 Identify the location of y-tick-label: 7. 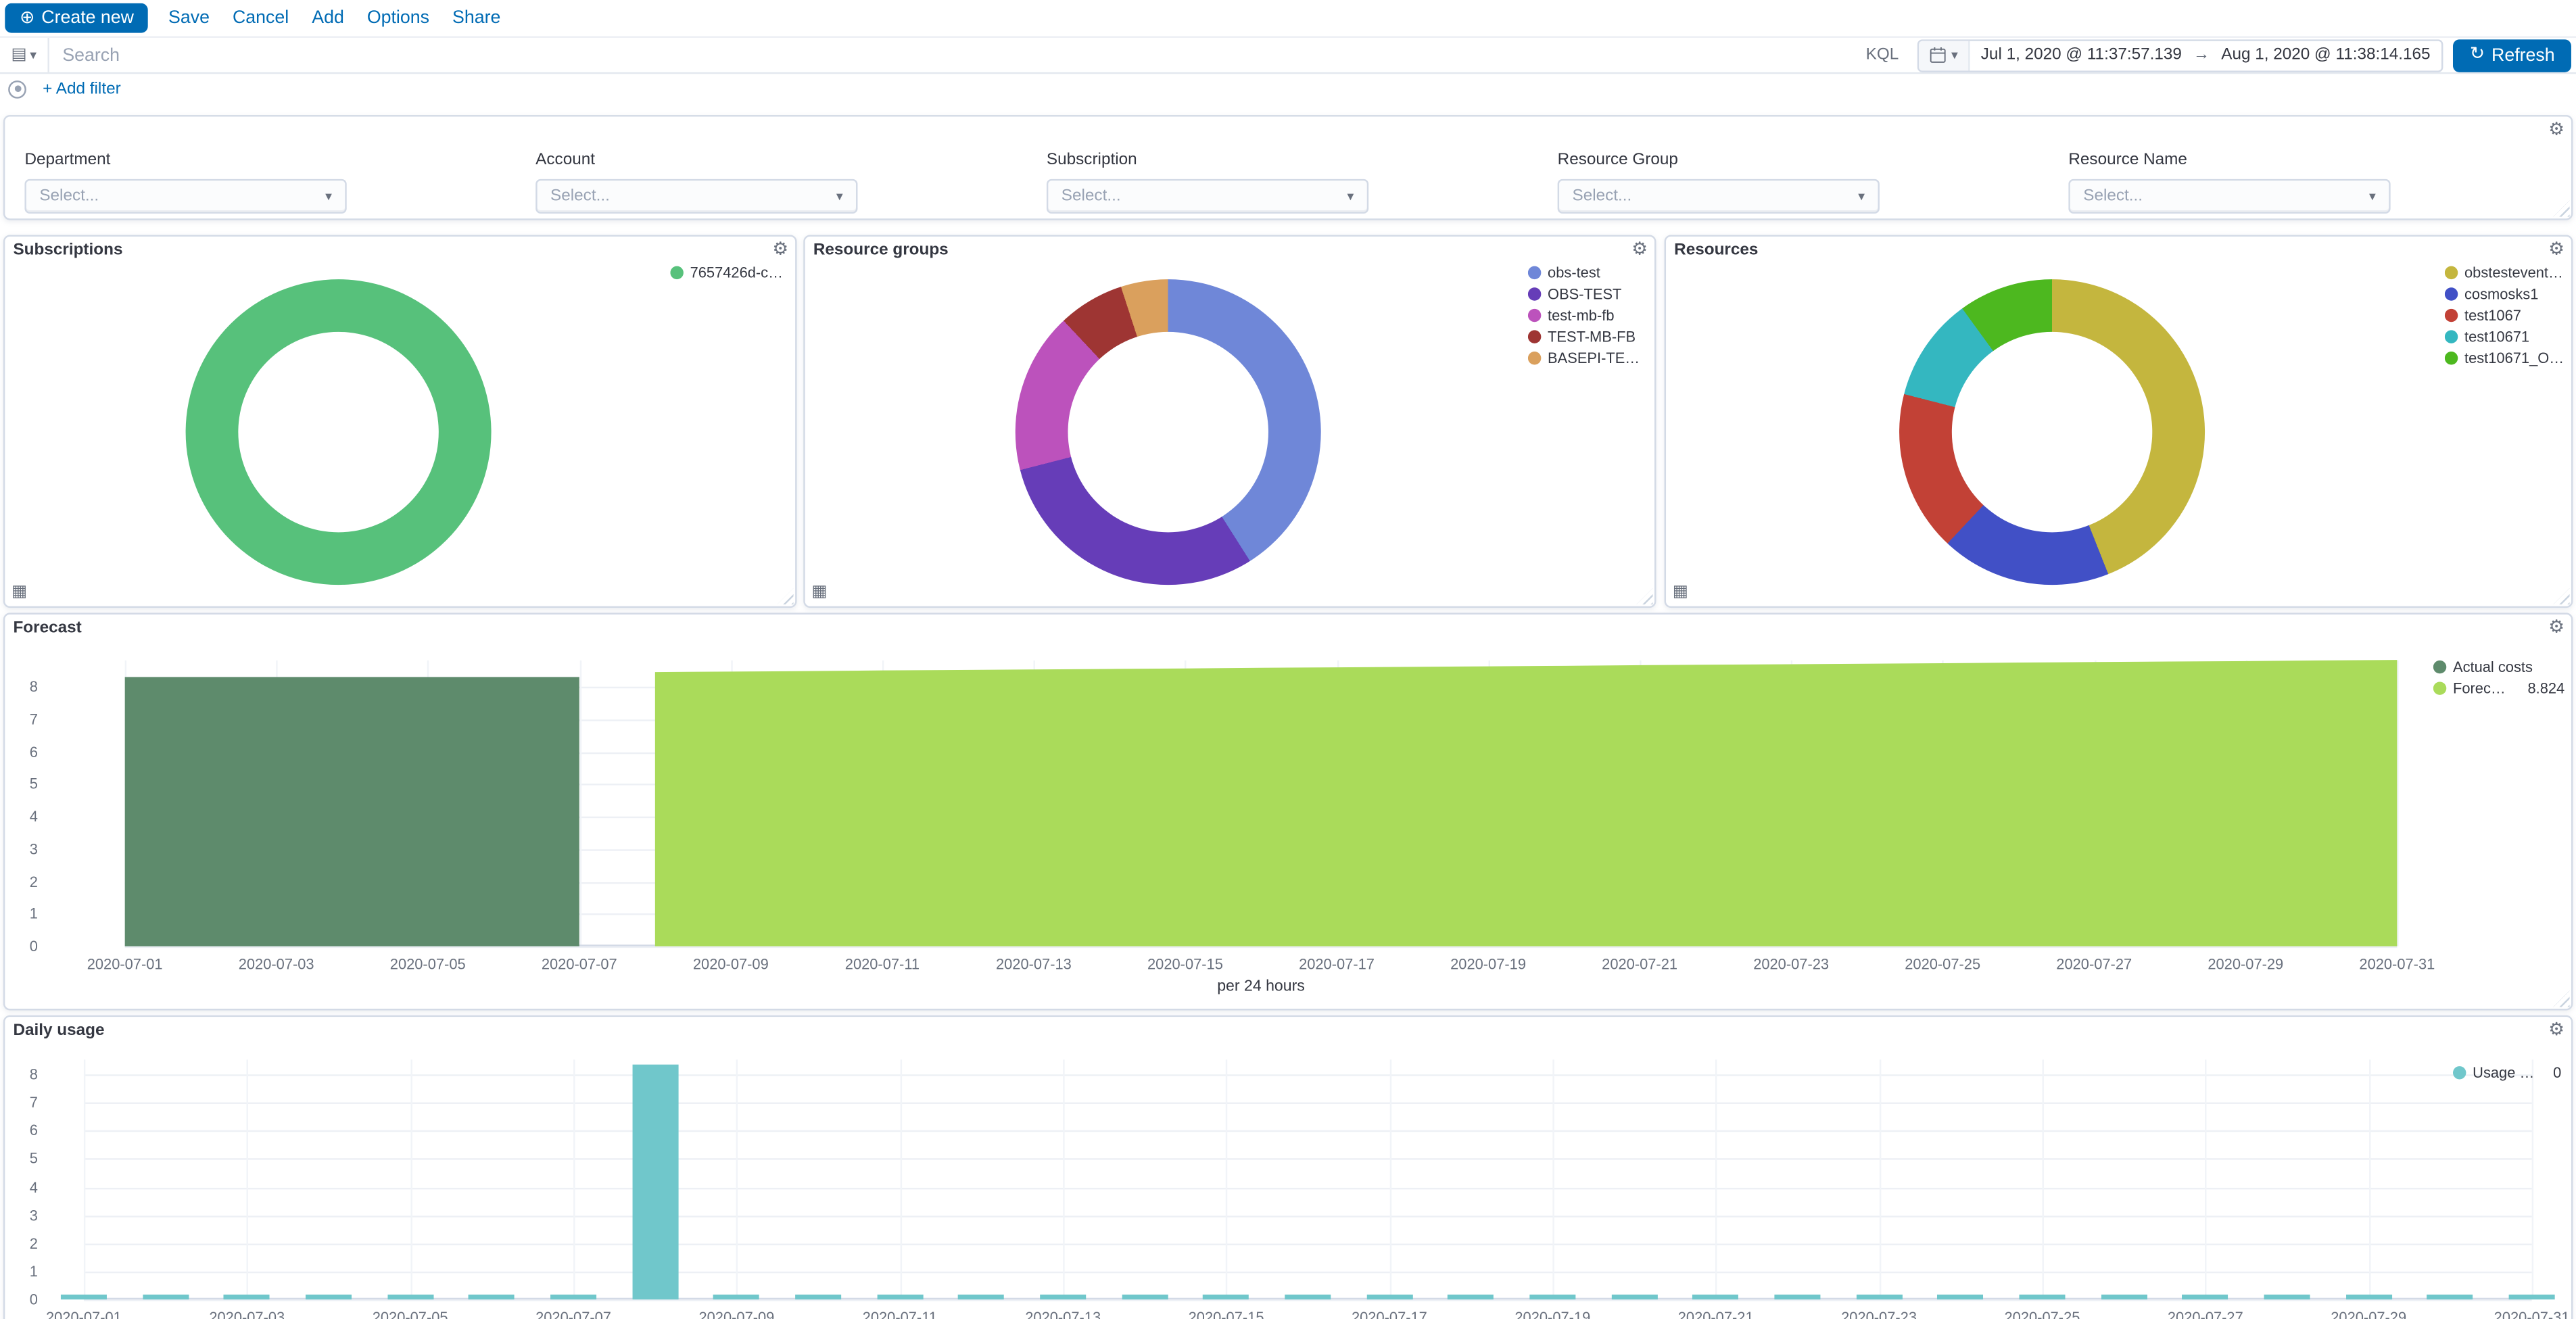
(33, 1102).